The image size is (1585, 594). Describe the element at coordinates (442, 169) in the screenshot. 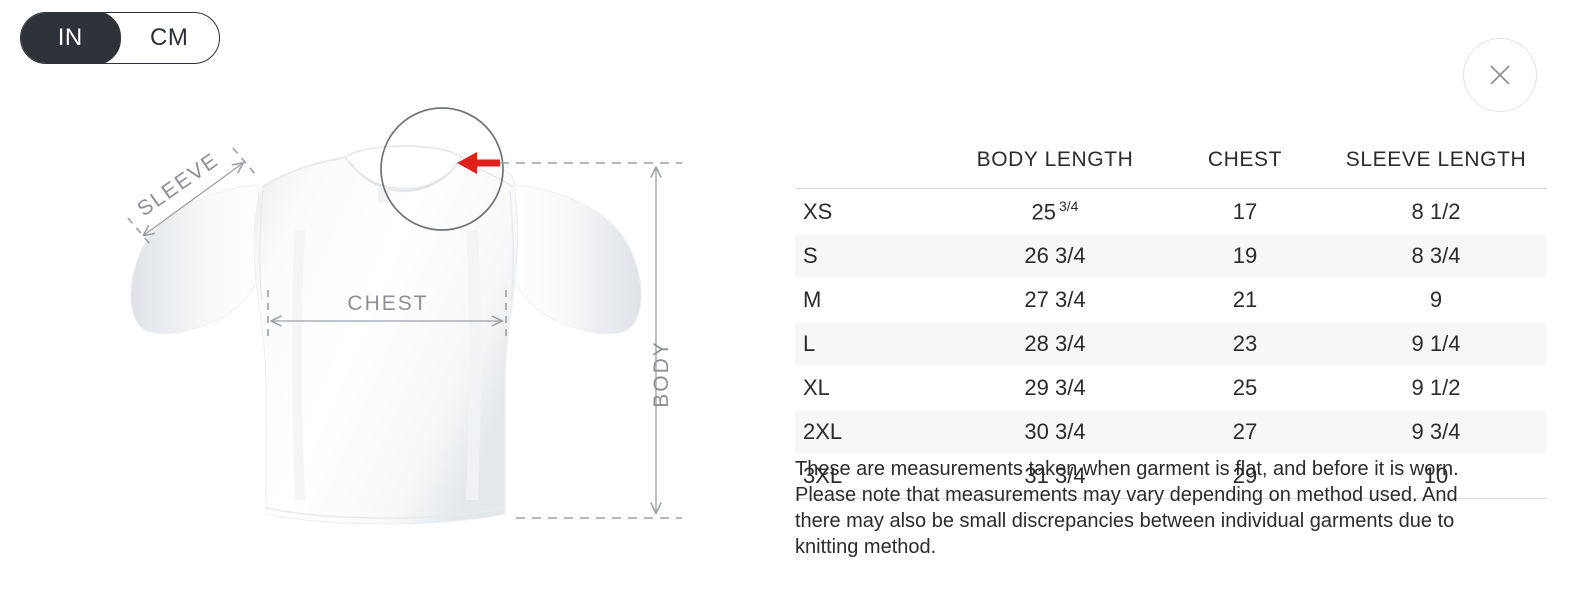

I see `neck-callout-circle` at that location.